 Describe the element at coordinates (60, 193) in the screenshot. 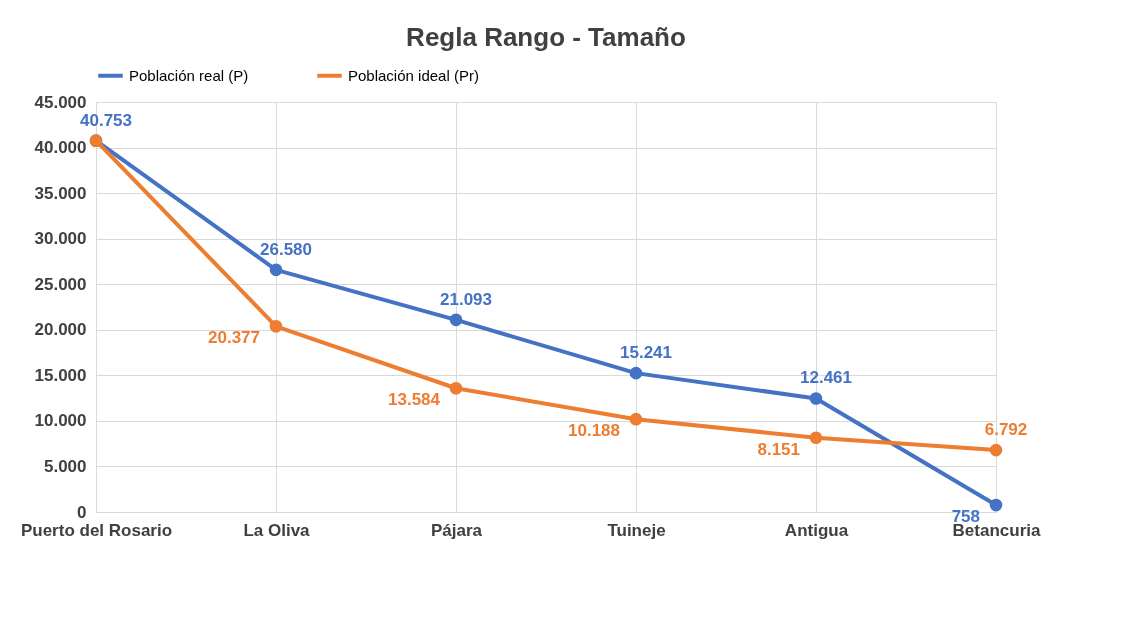

I see `y-tick-label: 35.000` at that location.